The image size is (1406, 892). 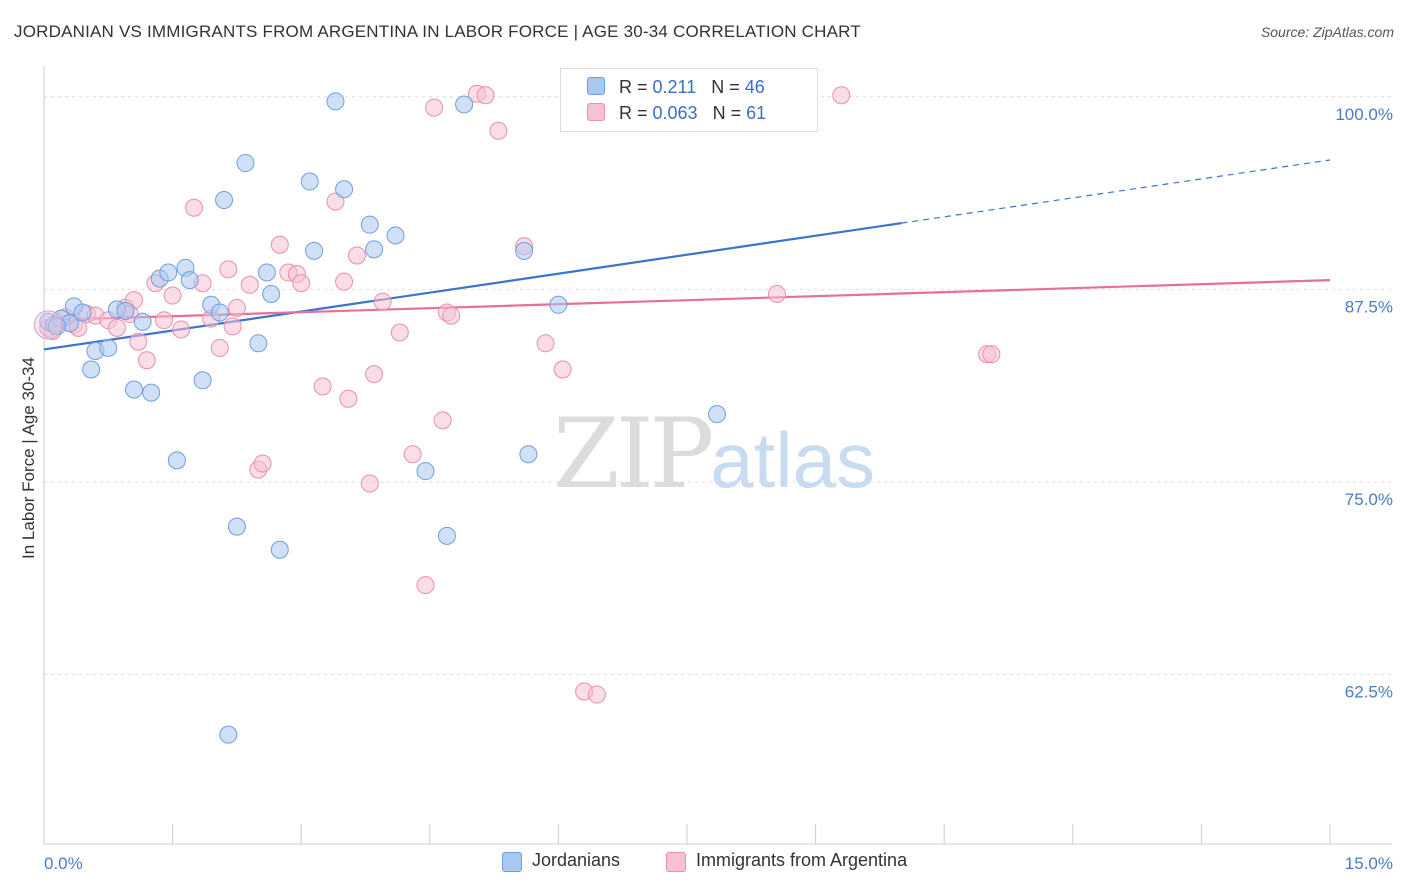 What do you see at coordinates (674, 86) in the screenshot?
I see `r-value: 0.211` at bounding box center [674, 86].